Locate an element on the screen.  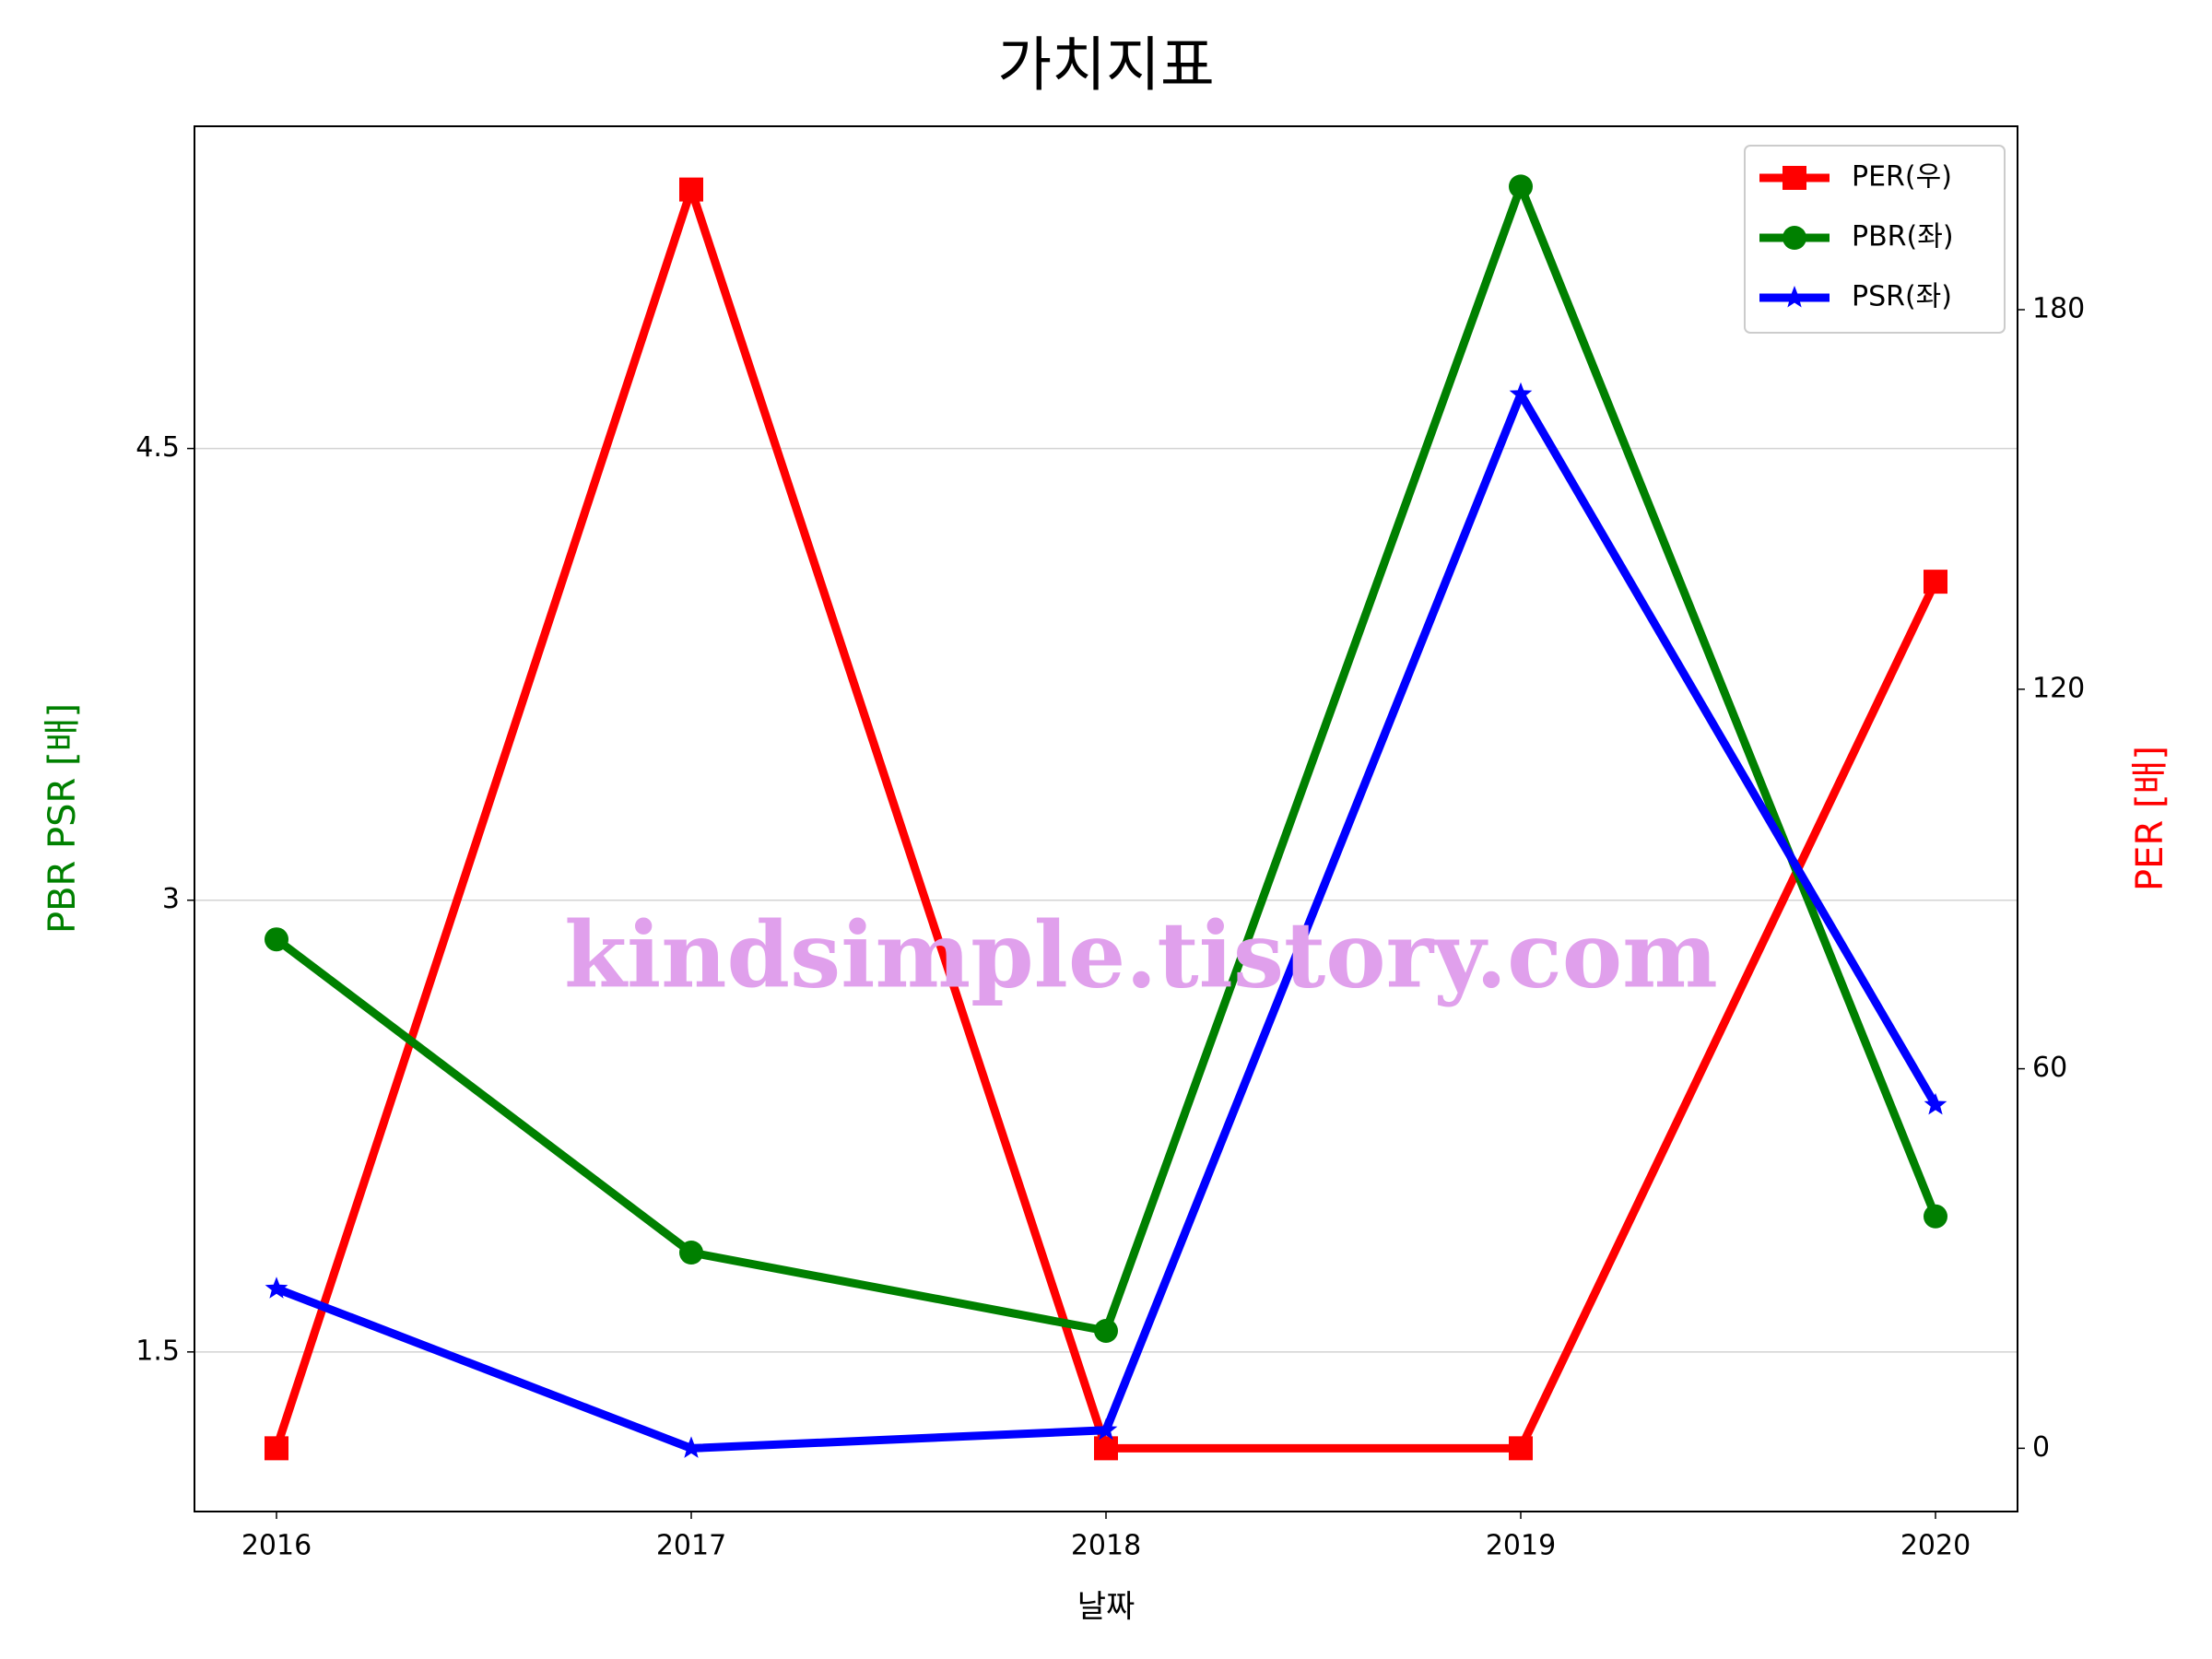
y-tick-label: 1.5 is located at coordinates (157, 1351).